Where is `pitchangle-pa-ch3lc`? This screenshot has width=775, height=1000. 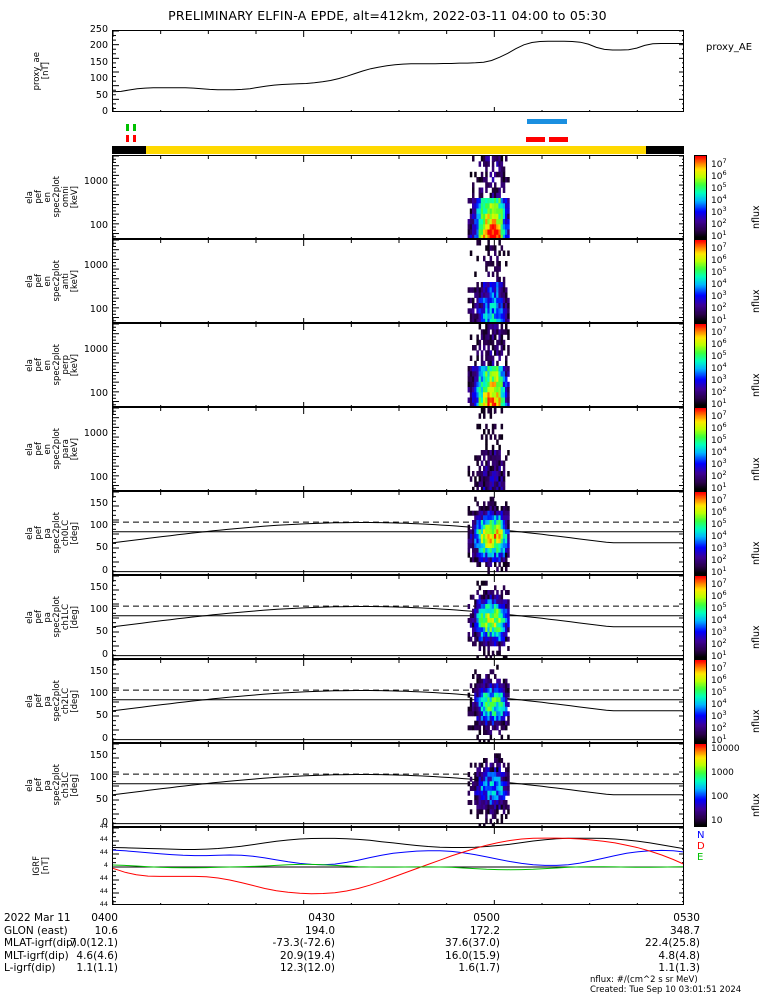
pitchangle-pa-ch3lc is located at coordinates (398, 789).